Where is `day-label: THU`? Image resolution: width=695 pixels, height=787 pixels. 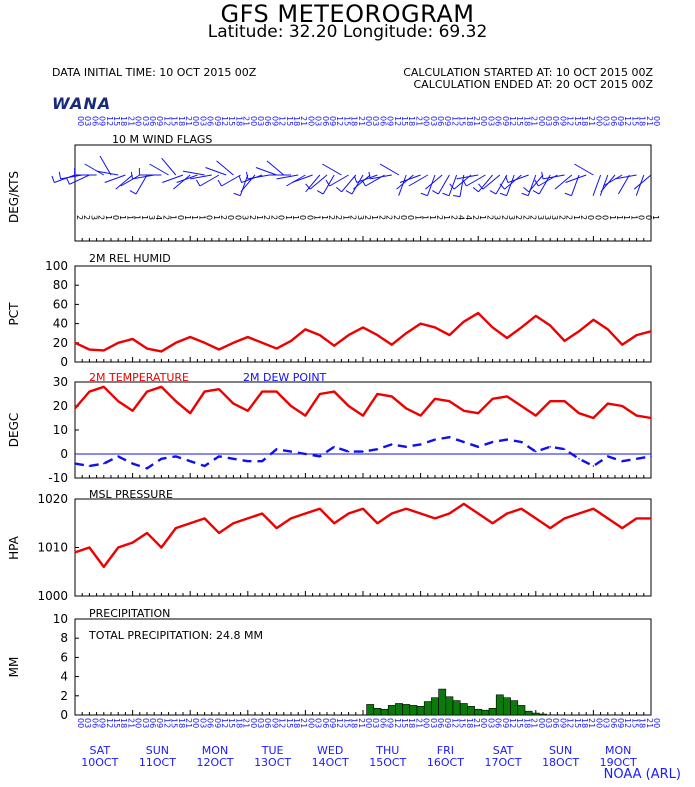 day-label: THU is located at coordinates (387, 750).